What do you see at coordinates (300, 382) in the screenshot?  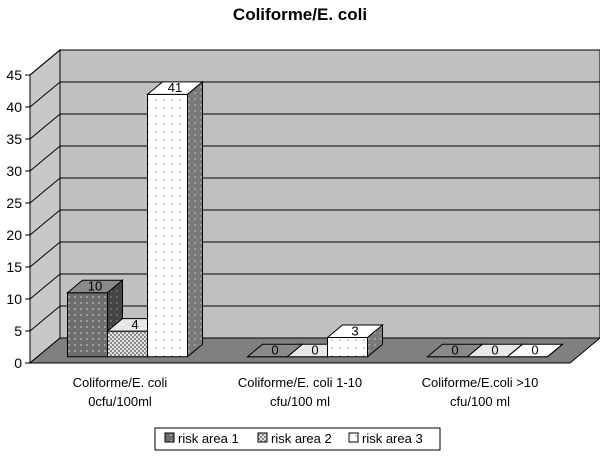 I see `x-category-label: Coliforme/E. coli 1-10` at bounding box center [300, 382].